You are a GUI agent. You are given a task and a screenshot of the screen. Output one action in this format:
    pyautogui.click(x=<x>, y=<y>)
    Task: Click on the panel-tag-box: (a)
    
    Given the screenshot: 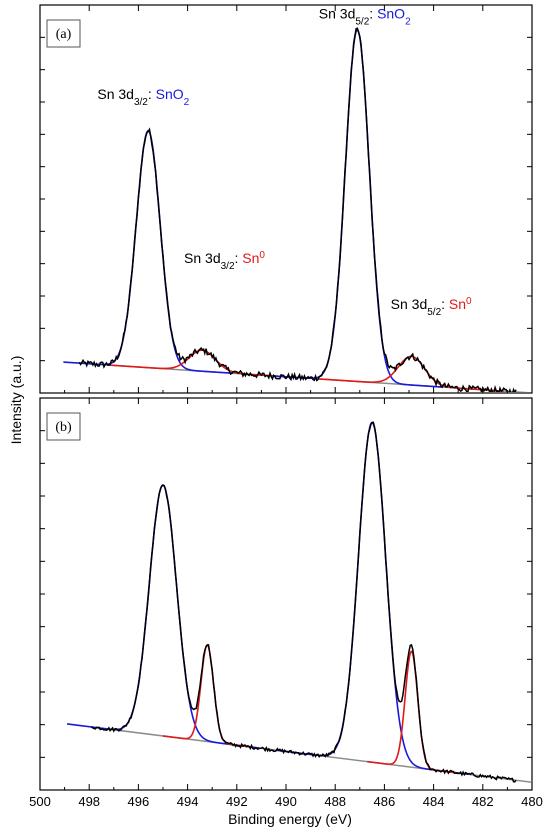 What is the action you would take?
    pyautogui.click(x=63, y=33)
    